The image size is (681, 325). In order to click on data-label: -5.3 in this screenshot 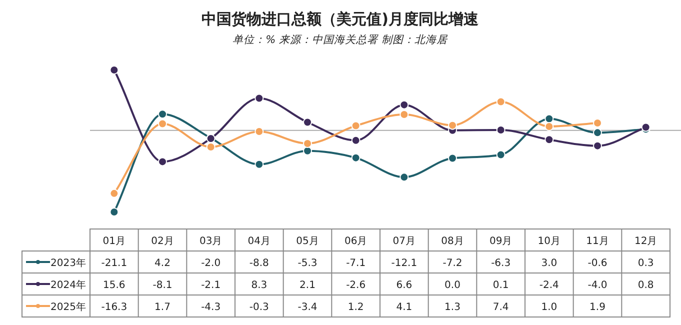, I will do `click(308, 263)`.